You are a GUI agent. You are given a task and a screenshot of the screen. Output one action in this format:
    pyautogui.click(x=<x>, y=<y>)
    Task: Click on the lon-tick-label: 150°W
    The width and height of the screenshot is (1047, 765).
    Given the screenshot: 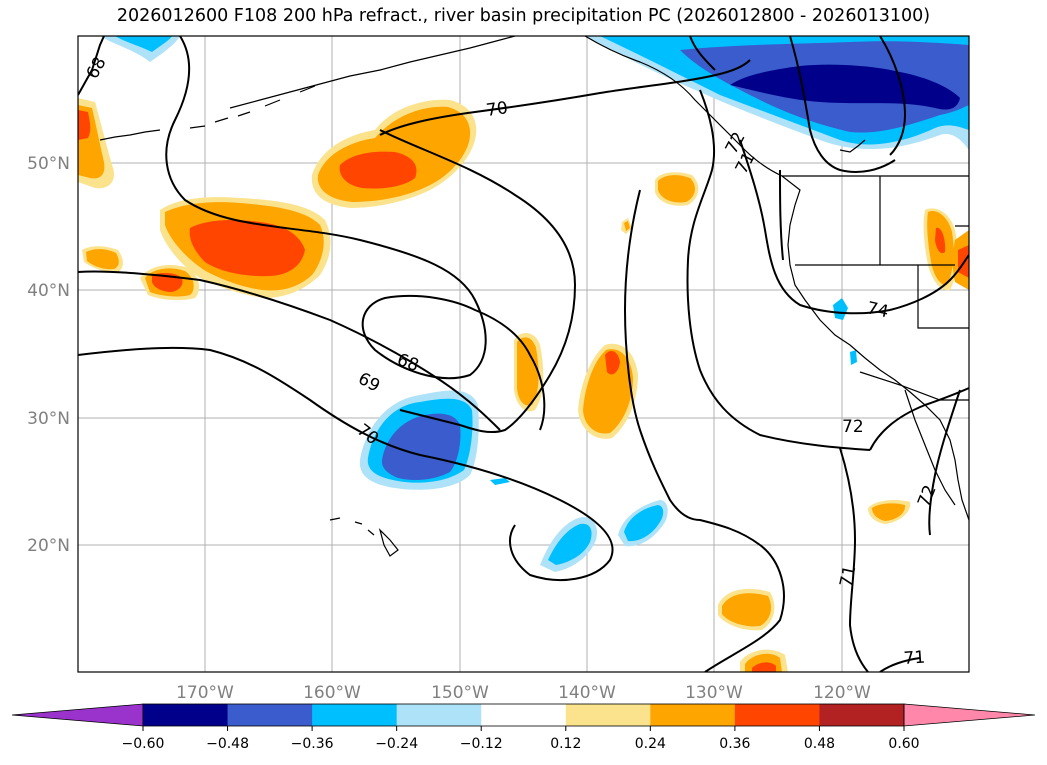 What is the action you would take?
    pyautogui.click(x=460, y=693)
    